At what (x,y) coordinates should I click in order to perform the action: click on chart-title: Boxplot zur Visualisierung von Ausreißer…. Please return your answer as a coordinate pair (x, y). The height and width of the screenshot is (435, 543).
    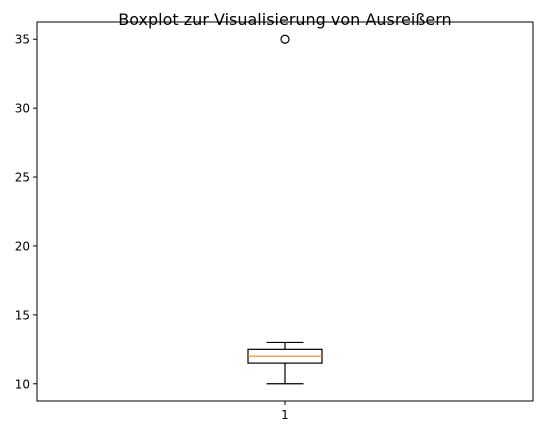
    Looking at the image, I should click on (284, 19).